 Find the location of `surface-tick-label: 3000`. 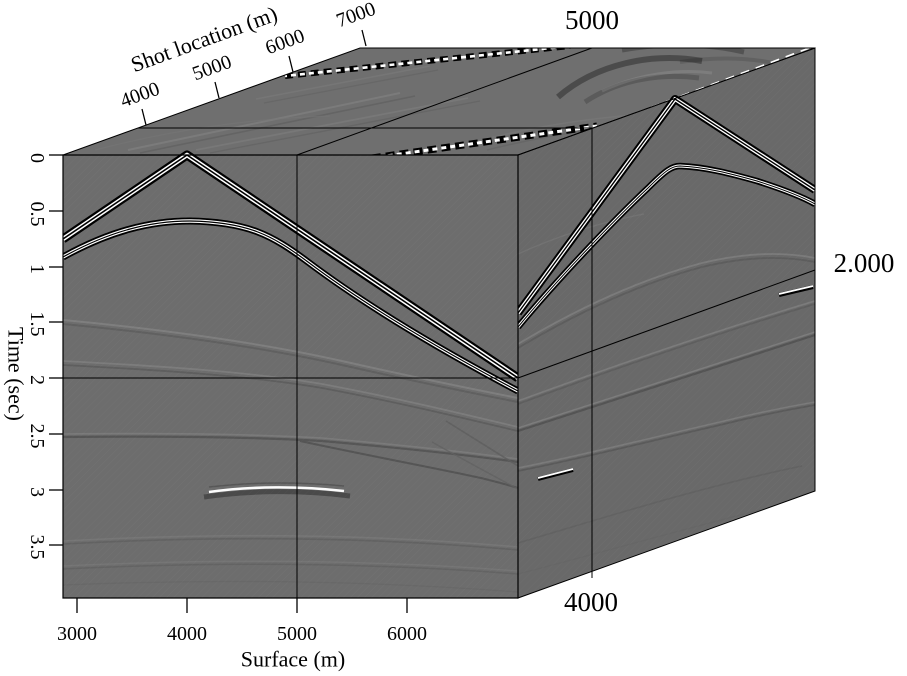

surface-tick-label: 3000 is located at coordinates (77, 634).